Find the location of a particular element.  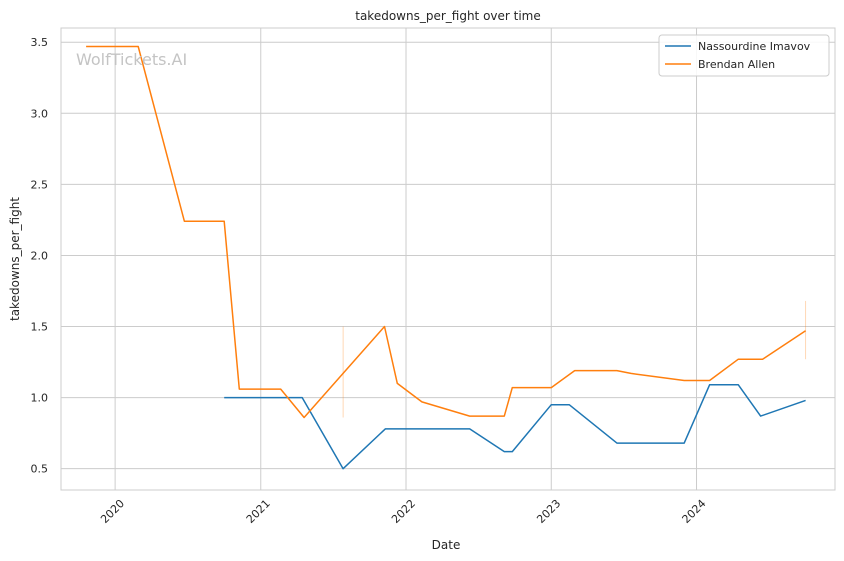

y-tick-label: 2.0 is located at coordinates (40, 255).